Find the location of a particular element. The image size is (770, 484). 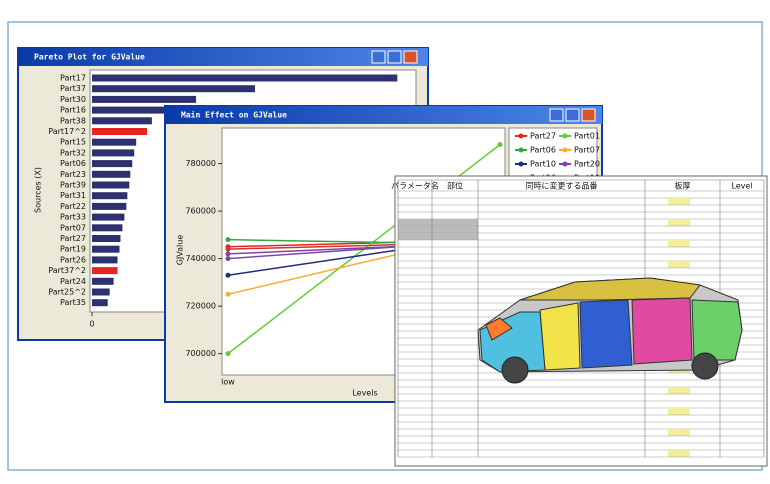

car-rear is located at coordinates (717, 330).